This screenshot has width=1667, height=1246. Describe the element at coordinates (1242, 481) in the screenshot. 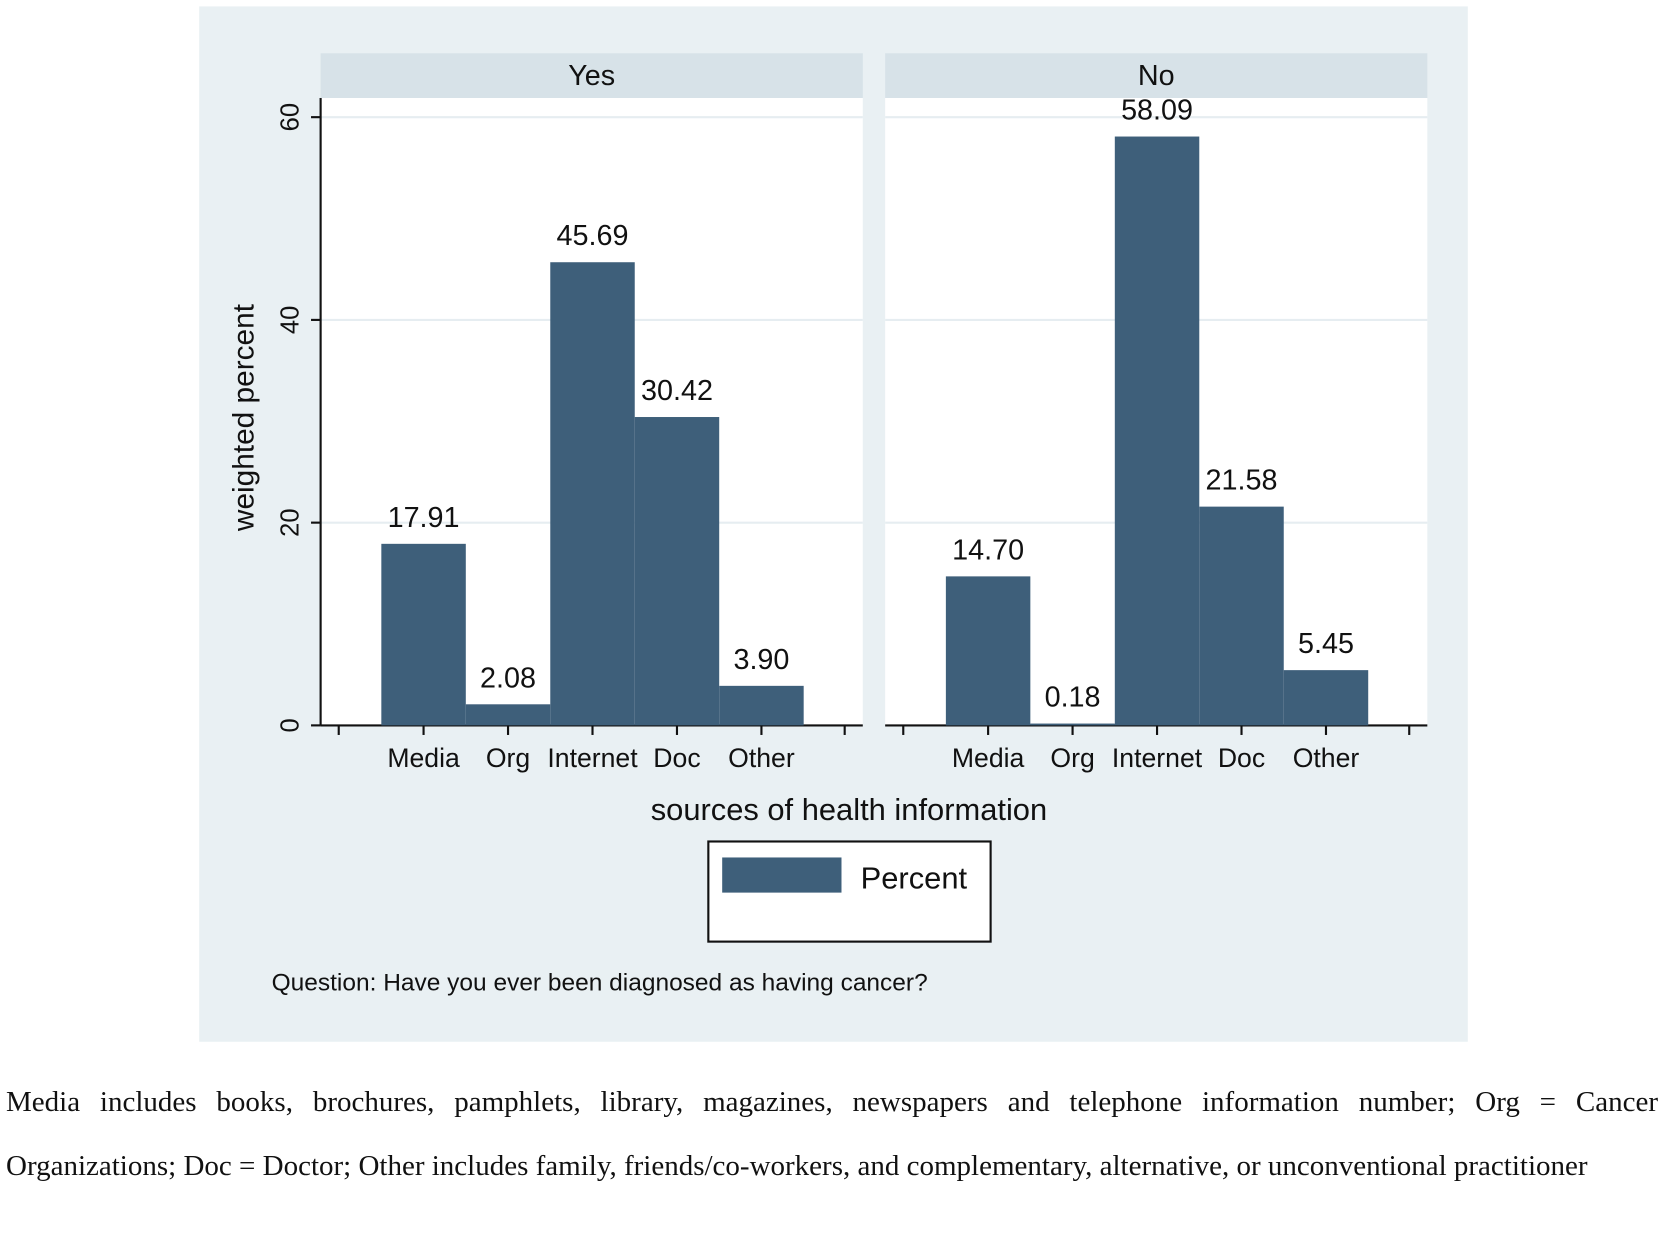

I see `data-label: 21.58` at that location.